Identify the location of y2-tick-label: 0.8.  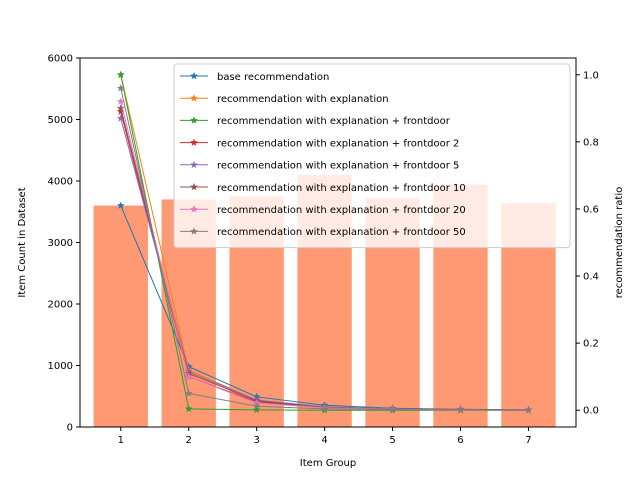
(591, 142).